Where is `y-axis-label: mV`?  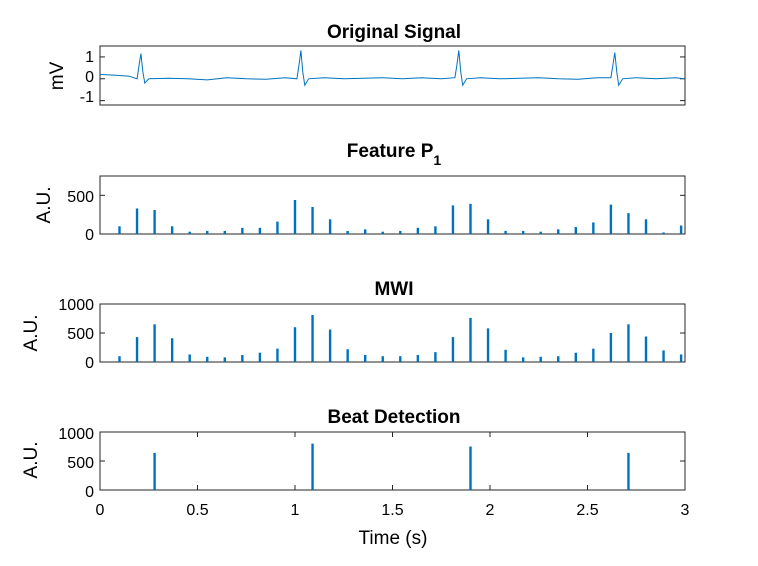
y-axis-label: mV is located at coordinates (57, 75).